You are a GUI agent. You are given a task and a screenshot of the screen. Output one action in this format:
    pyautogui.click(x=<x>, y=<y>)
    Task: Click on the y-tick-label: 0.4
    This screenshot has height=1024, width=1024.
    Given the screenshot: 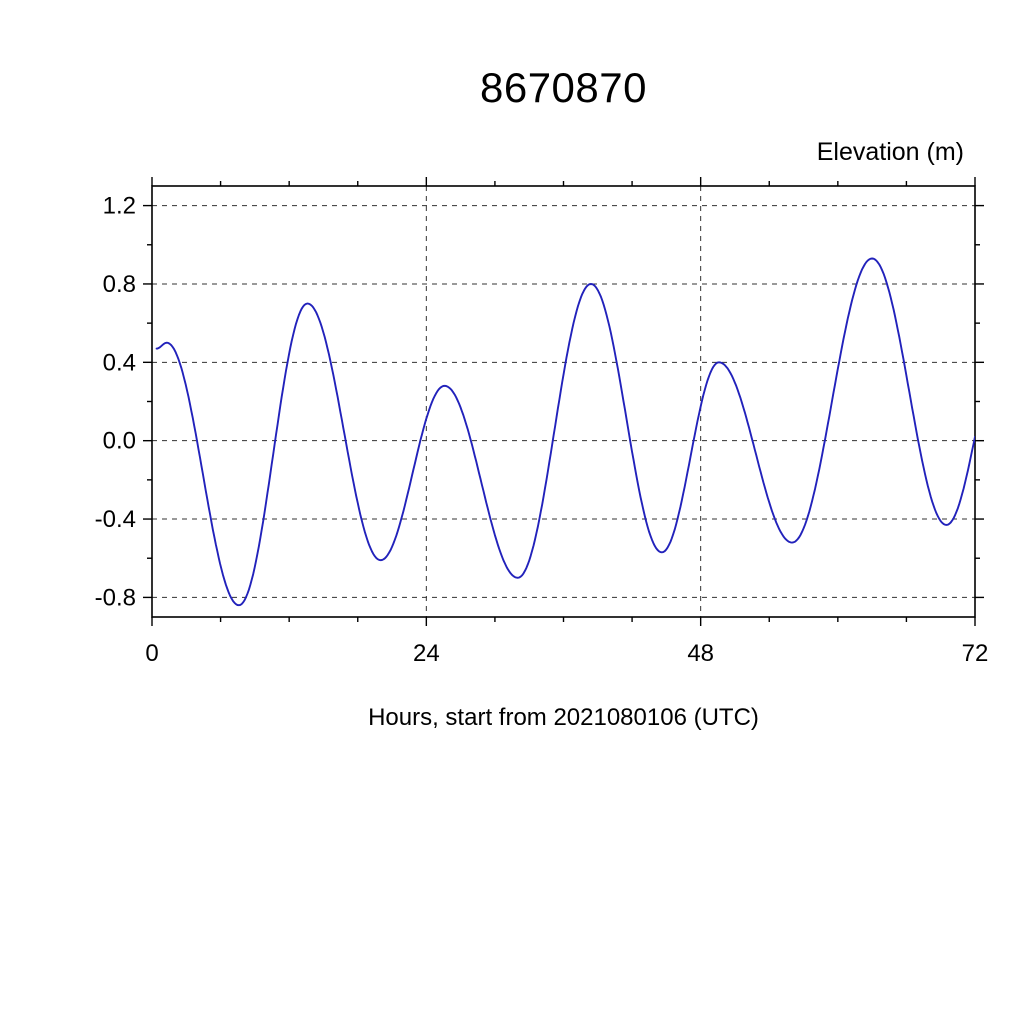 What is the action you would take?
    pyautogui.click(x=119, y=362)
    